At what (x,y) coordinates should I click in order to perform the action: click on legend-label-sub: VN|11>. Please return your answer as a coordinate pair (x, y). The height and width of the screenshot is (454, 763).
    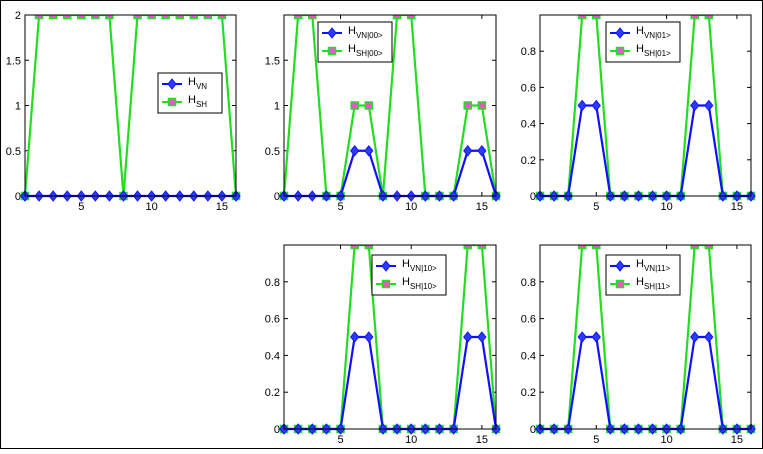
    Looking at the image, I should click on (657, 268).